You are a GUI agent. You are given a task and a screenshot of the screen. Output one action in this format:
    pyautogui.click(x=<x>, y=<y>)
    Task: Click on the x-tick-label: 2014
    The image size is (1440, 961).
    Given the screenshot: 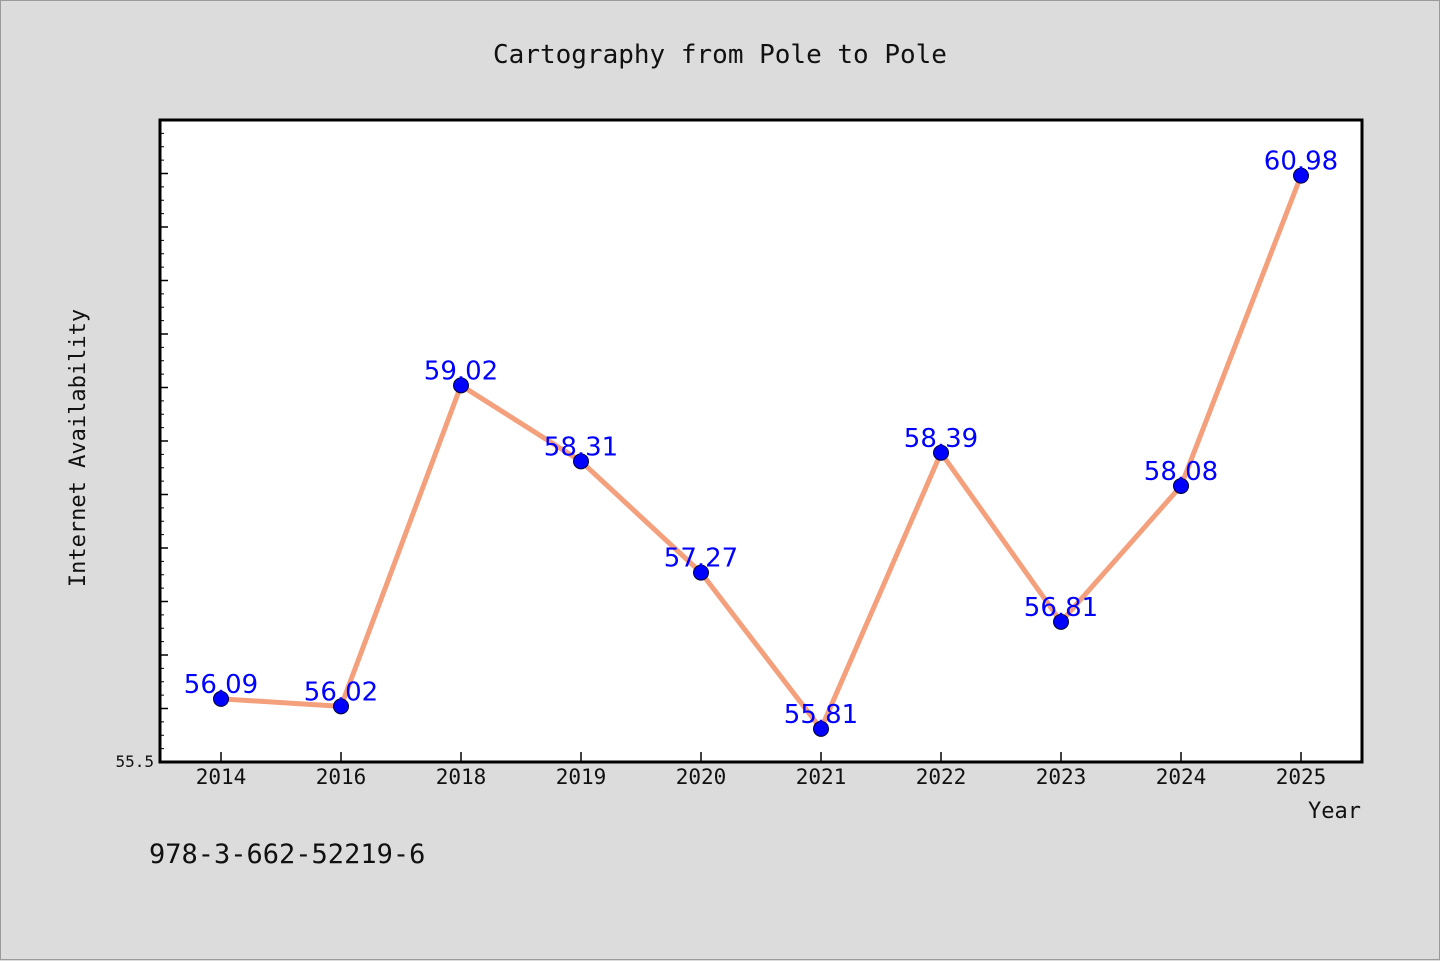 What is the action you would take?
    pyautogui.click(x=221, y=777)
    